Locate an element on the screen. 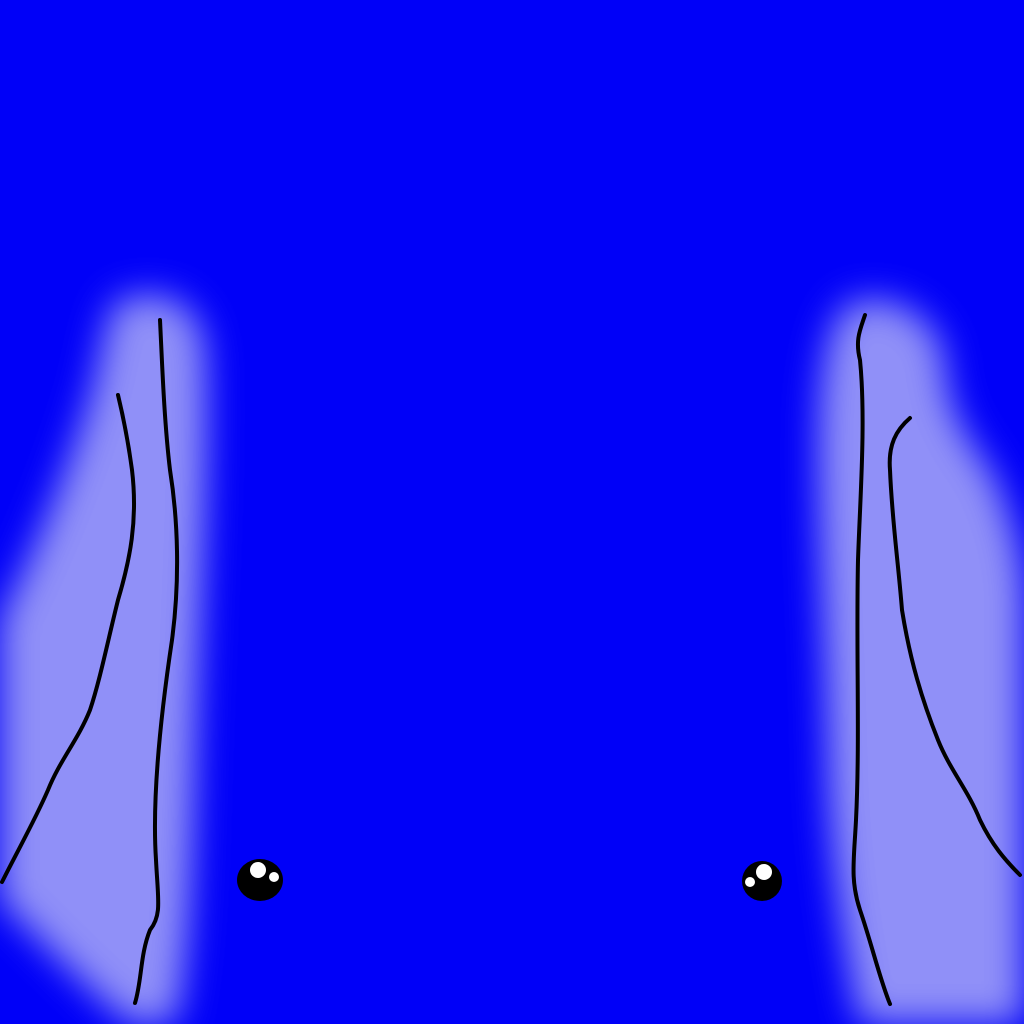  right-light-patch is located at coordinates (921, 661).